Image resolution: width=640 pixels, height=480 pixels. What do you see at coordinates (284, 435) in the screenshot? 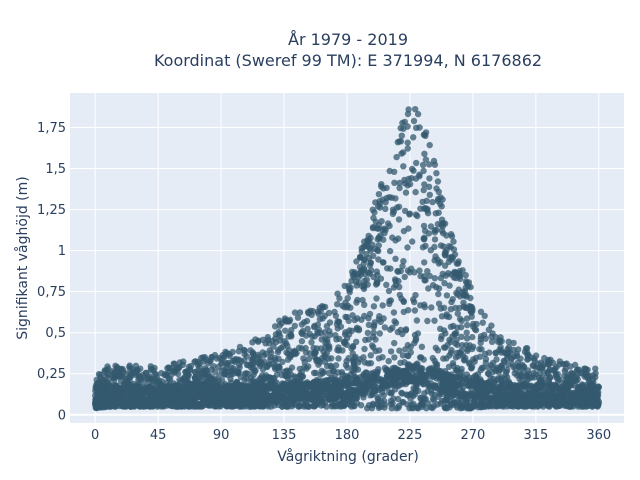
I see `x-tick-label: 135` at bounding box center [284, 435].